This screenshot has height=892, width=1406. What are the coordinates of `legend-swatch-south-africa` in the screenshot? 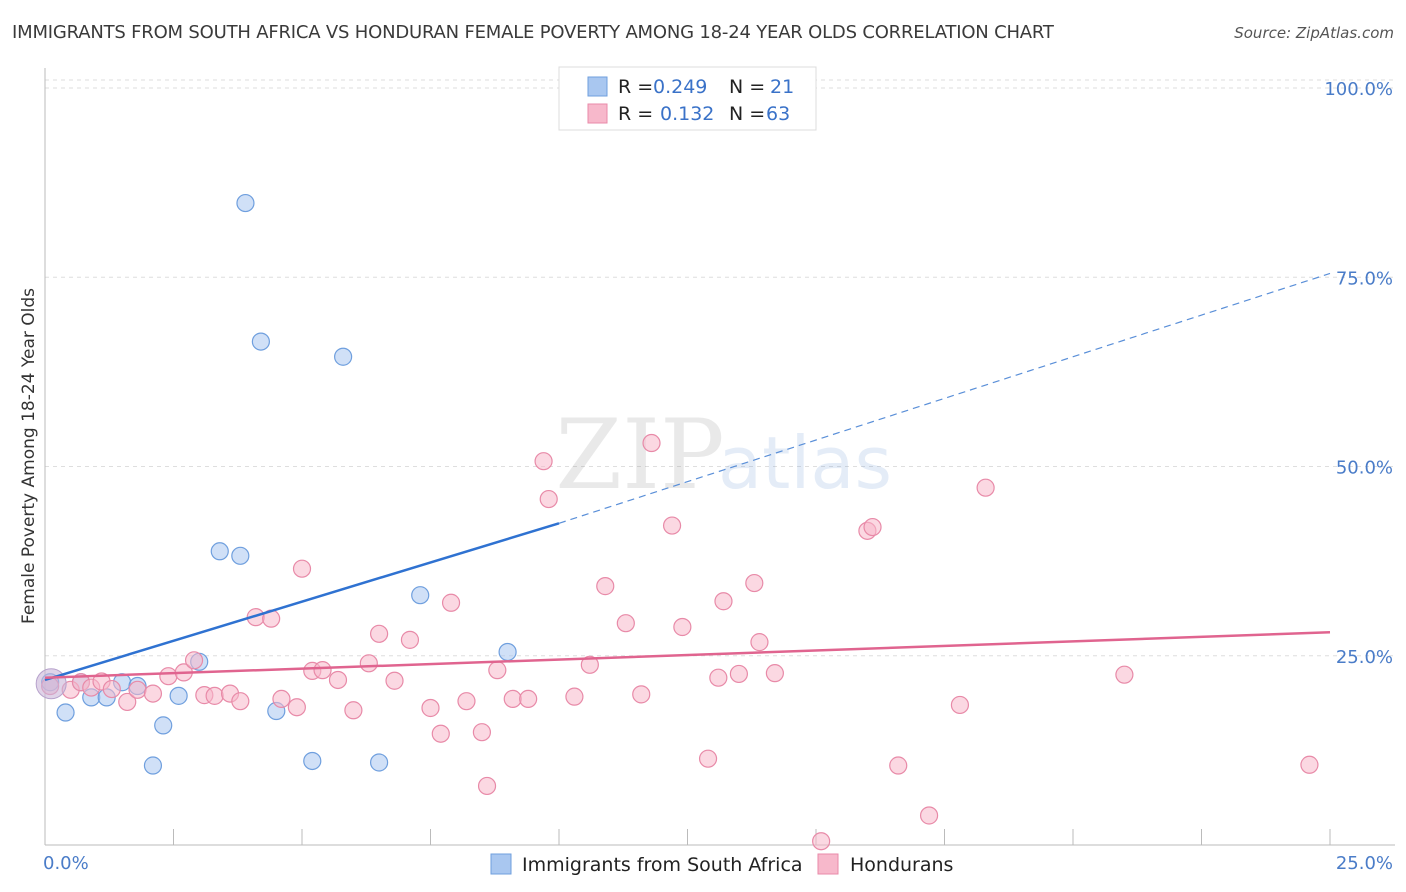 It's located at (597, 86).